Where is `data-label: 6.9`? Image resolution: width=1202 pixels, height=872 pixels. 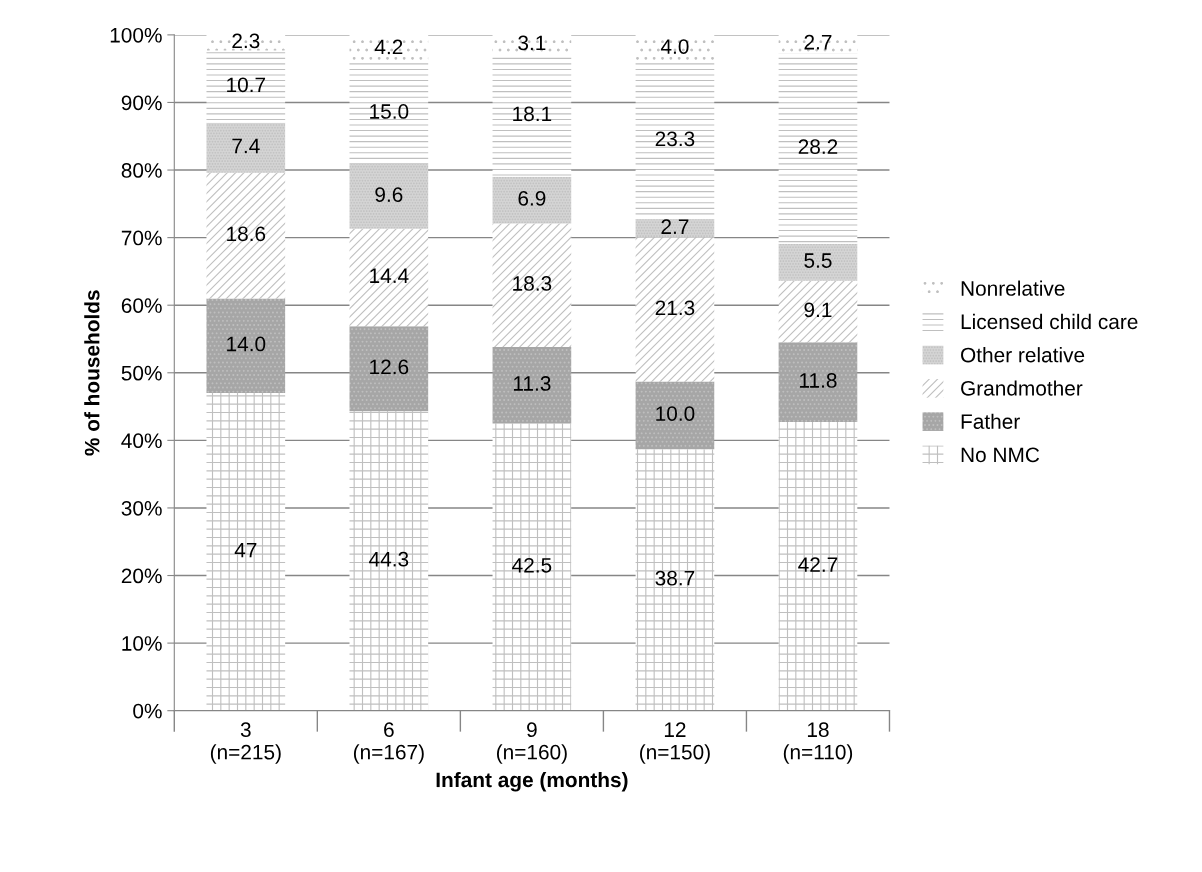 data-label: 6.9 is located at coordinates (532, 198).